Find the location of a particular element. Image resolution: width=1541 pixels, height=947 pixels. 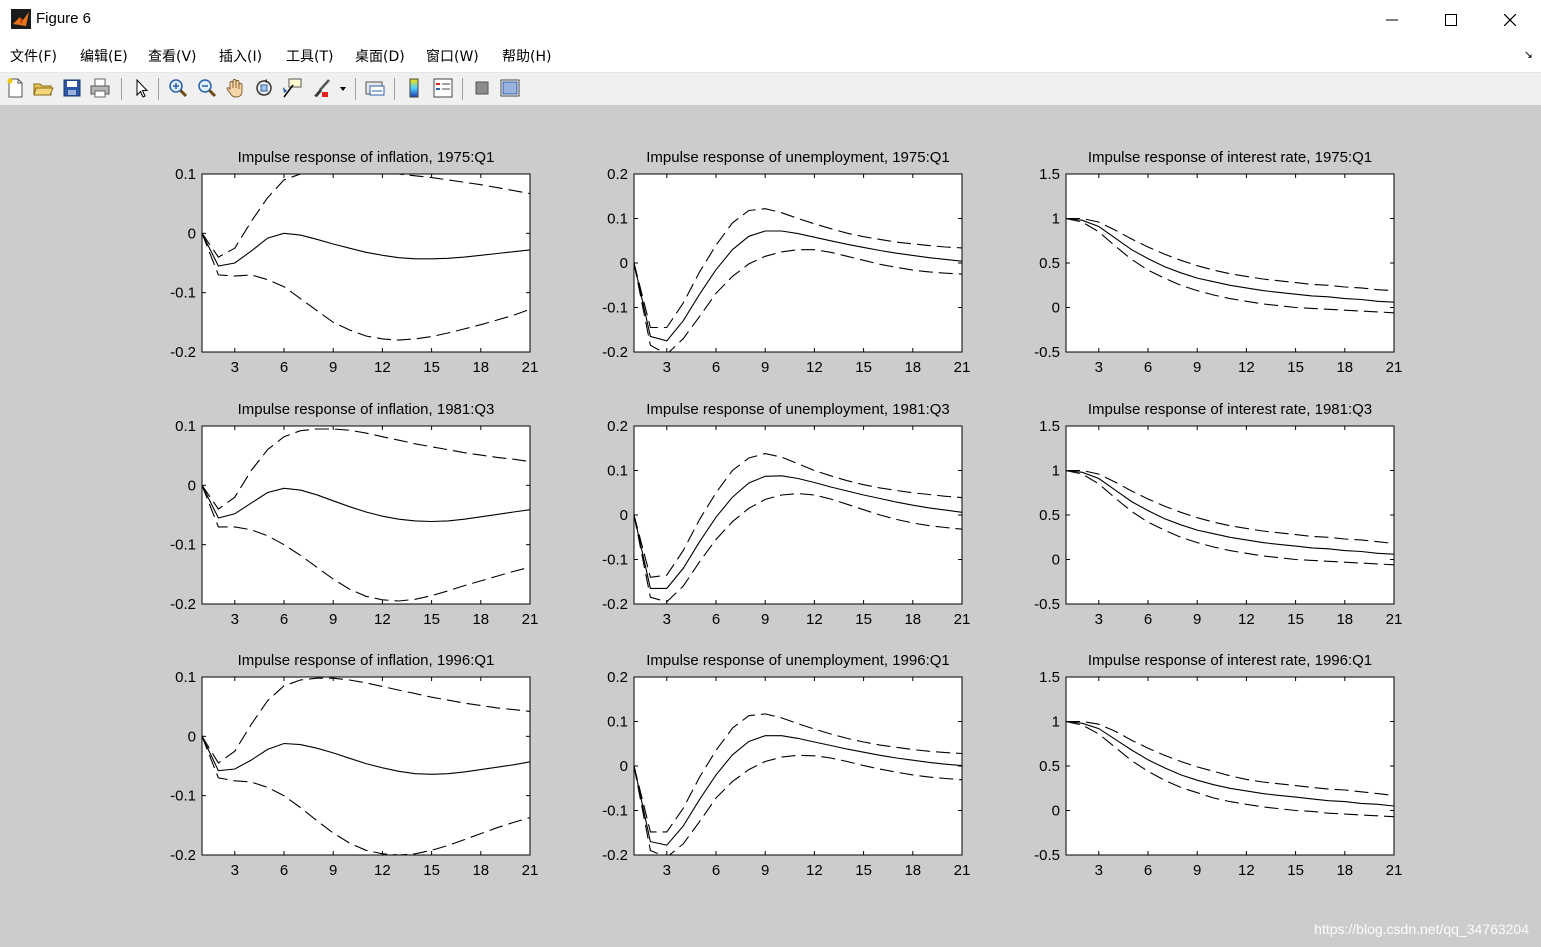

menu-file: 文件(F) is located at coordinates (33, 57).